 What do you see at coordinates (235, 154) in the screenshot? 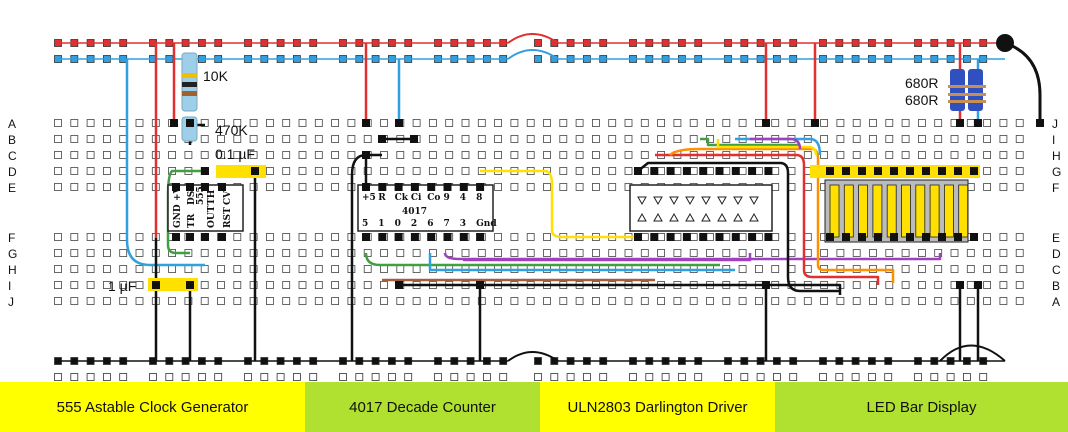
I see `label-0-1uf: 0.1 µF` at bounding box center [235, 154].